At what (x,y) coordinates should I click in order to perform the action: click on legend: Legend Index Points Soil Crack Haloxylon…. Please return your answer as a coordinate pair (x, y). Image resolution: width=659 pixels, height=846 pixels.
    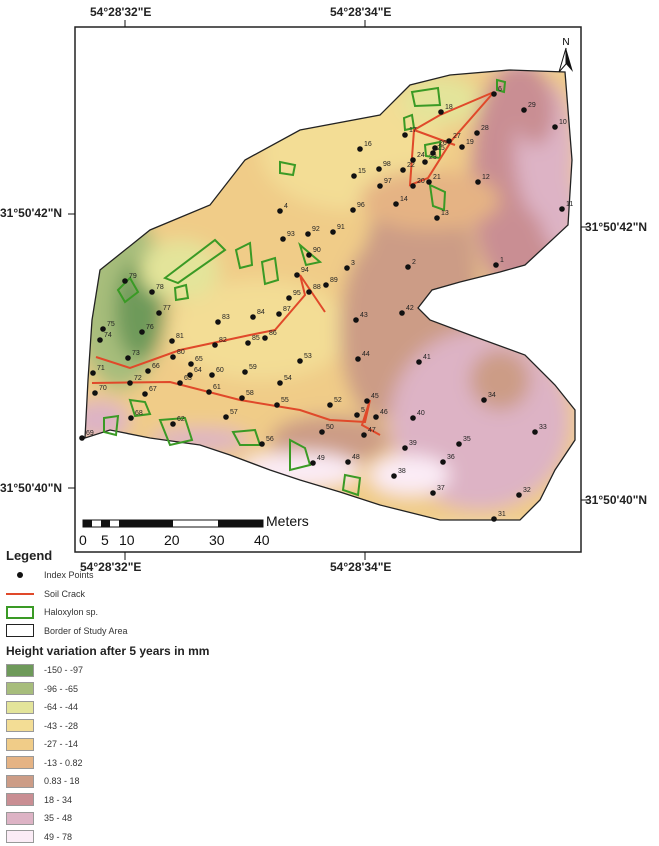
    Looking at the image, I should click on (107, 697).